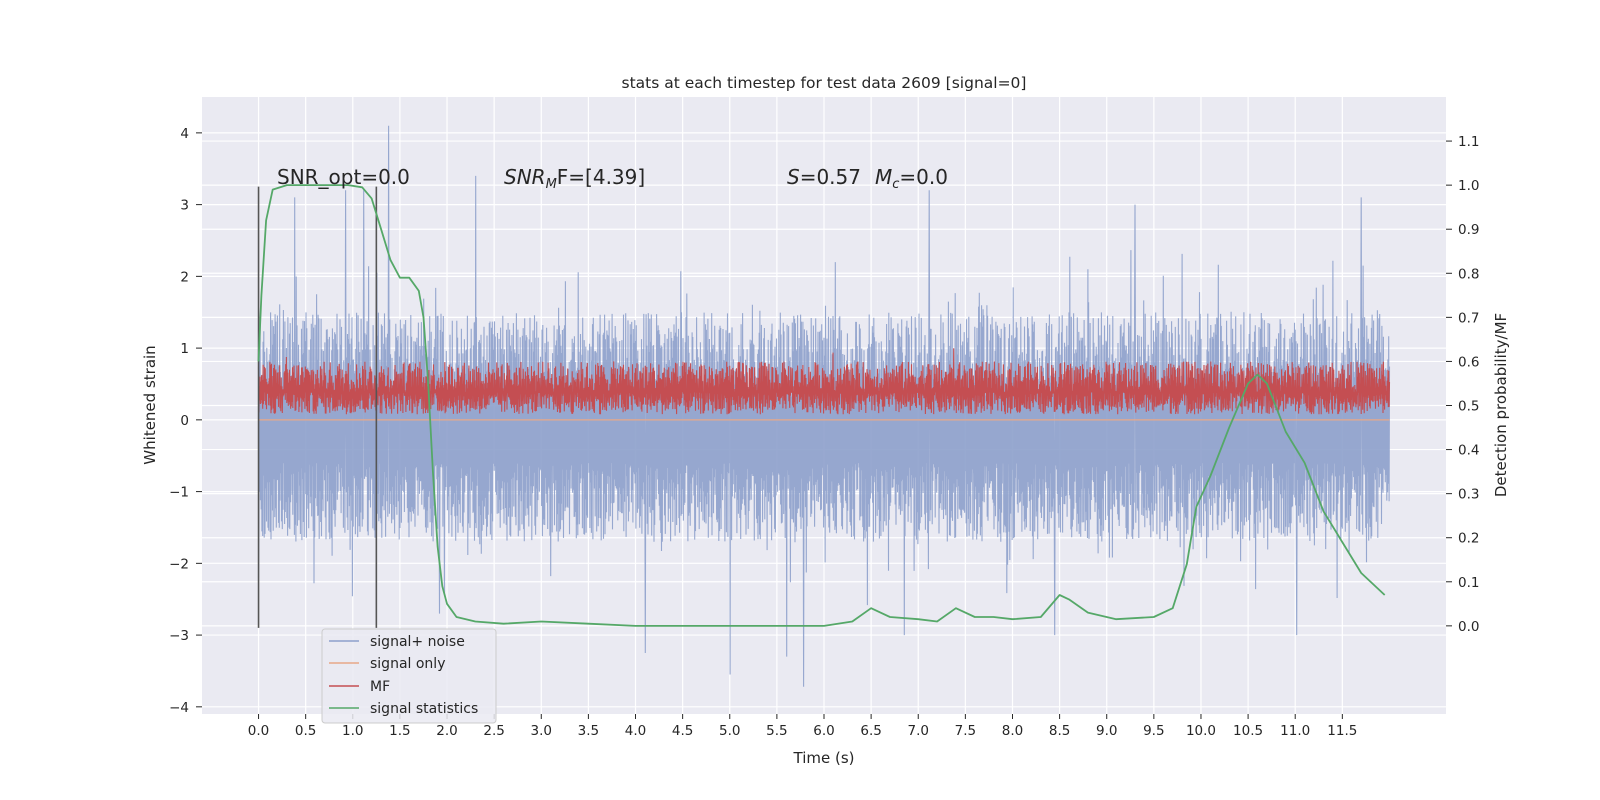 The height and width of the screenshot is (800, 1600). Describe the element at coordinates (1468, 627) in the screenshot. I see `y-right-tick-label-11: 0.0` at that location.